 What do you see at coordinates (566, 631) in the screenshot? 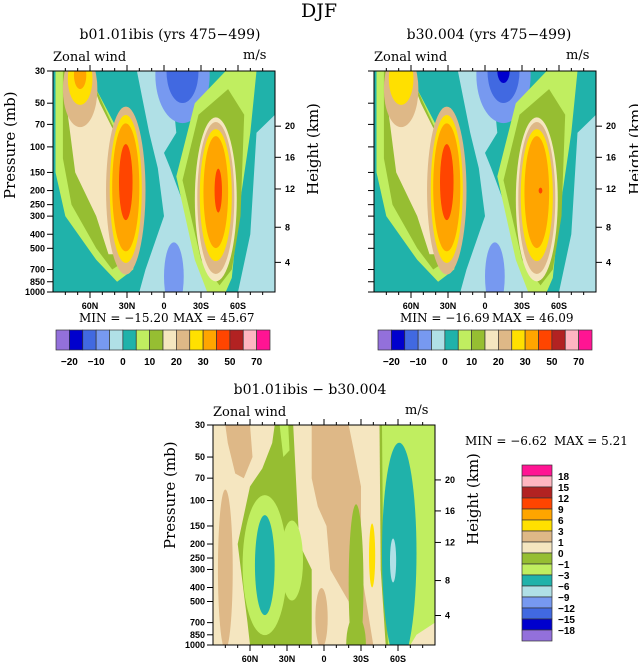
I see `colorbar-3-label: −18` at bounding box center [566, 631].